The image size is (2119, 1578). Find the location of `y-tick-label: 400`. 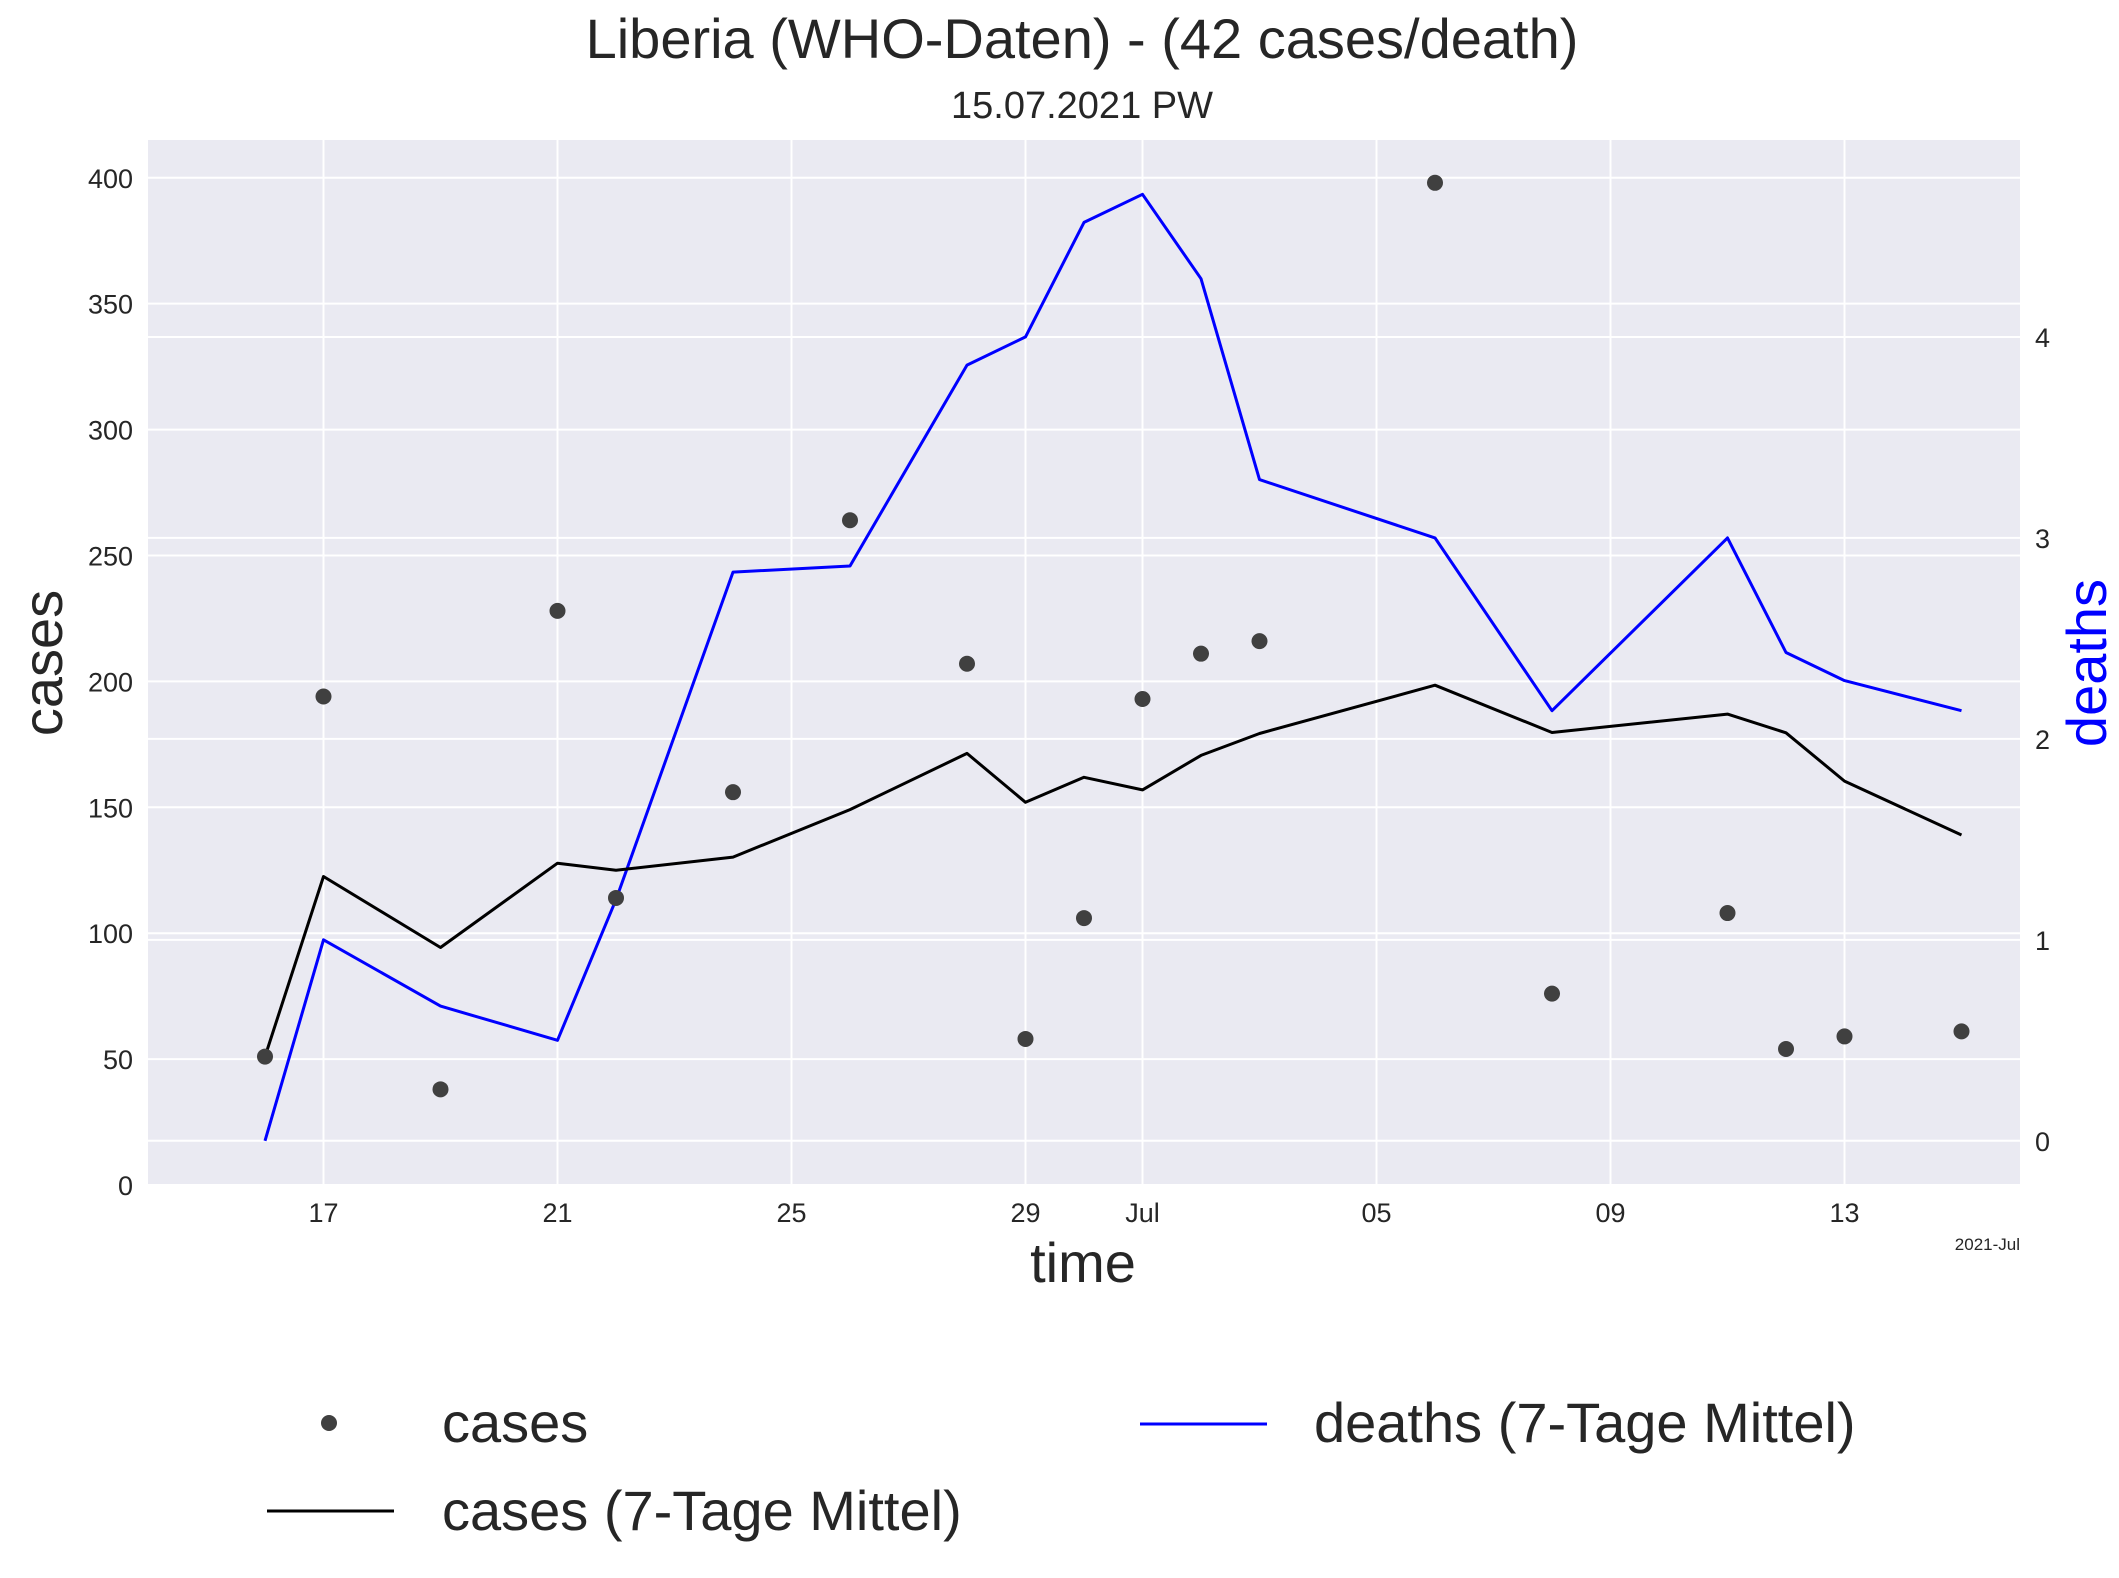

y-tick-label: 400 is located at coordinates (110, 179).